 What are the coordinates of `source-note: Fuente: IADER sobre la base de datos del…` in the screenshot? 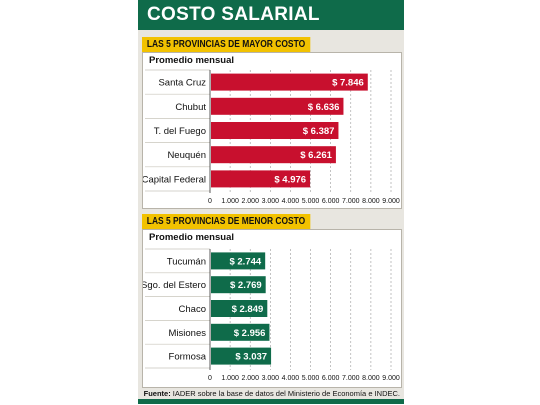 It's located at (271, 393).